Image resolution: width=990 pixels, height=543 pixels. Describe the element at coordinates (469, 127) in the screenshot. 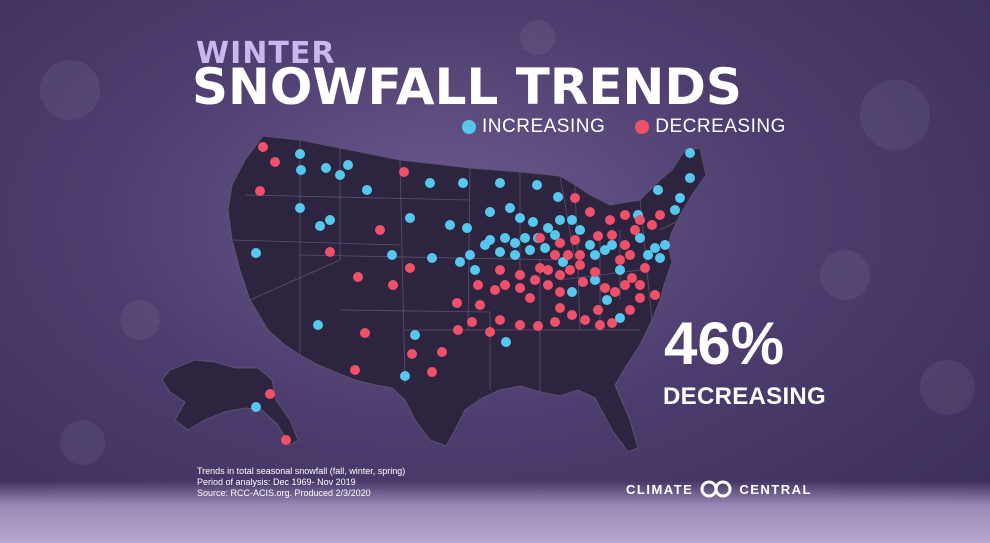

I see `legend-increasing-dot` at that location.